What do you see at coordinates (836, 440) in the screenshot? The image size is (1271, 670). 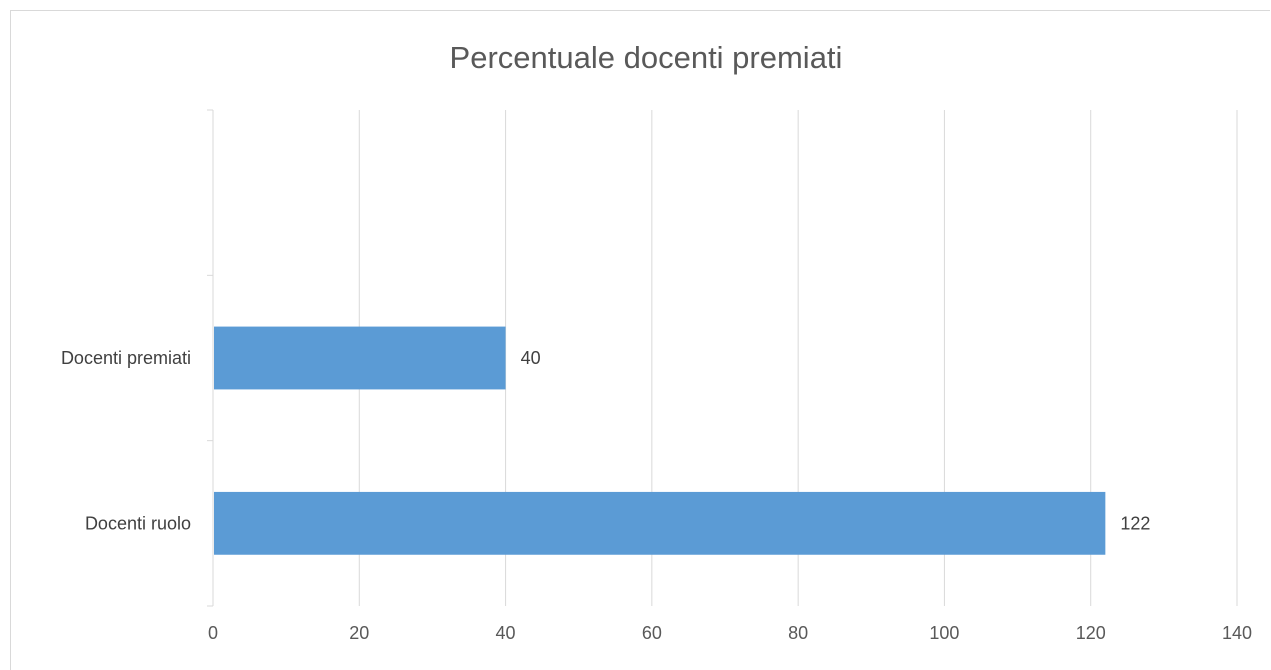 I see `data-labels: 40 122` at bounding box center [836, 440].